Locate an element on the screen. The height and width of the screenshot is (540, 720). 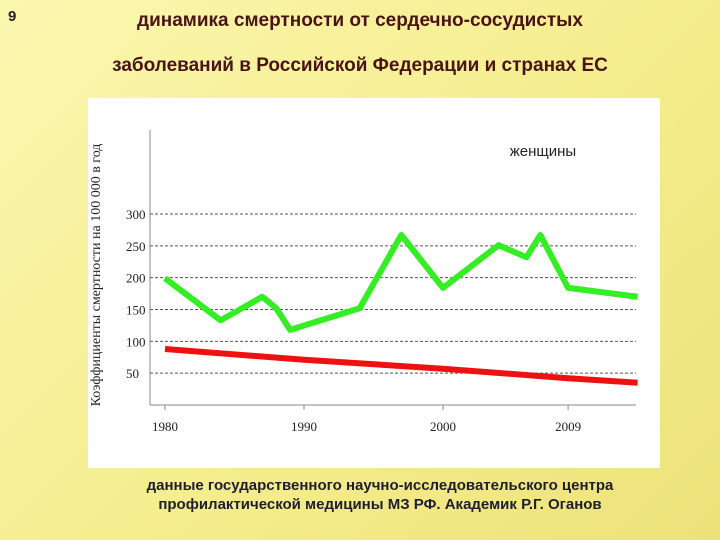
annotation: женщины is located at coordinates (543, 151).